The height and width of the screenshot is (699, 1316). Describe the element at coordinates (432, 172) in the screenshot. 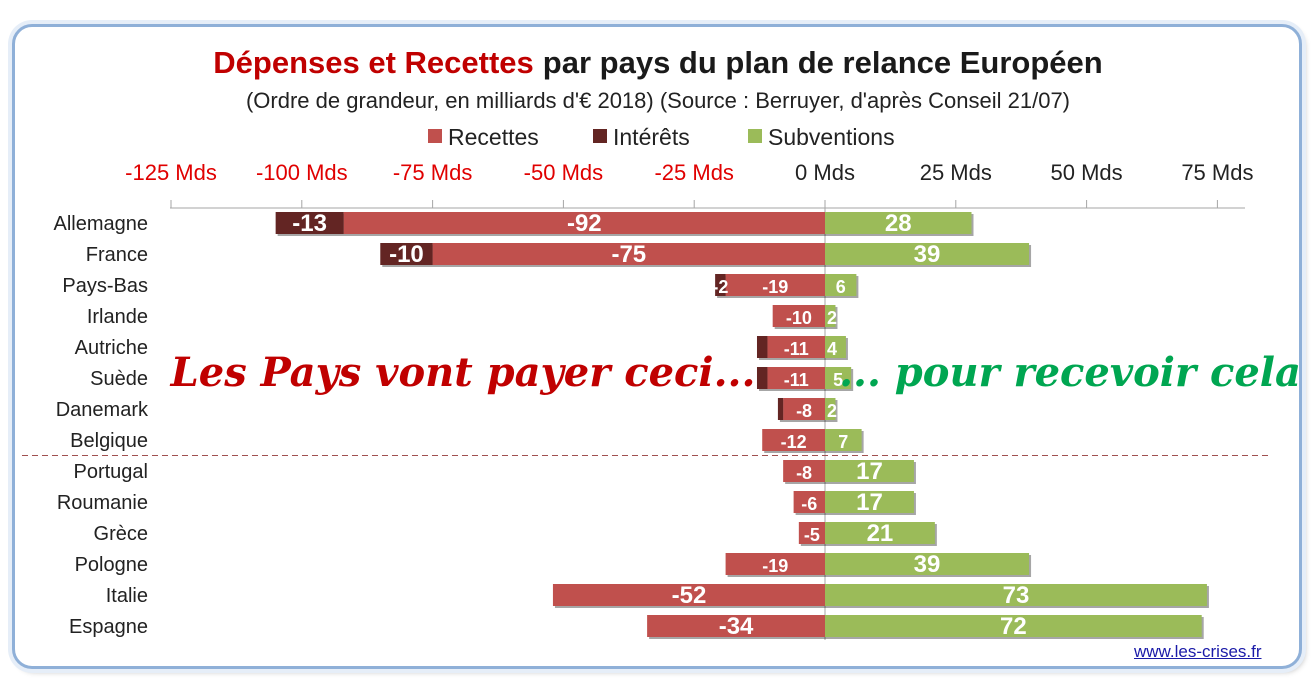

I see `x-tick-label: -75 Mds` at that location.